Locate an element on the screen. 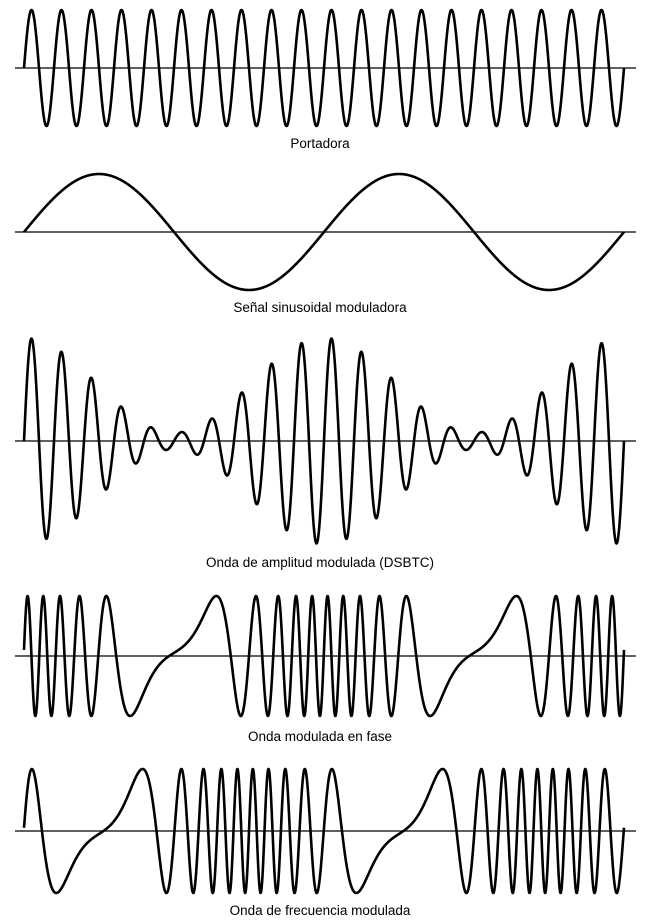  pm-waveform is located at coordinates (324, 656).